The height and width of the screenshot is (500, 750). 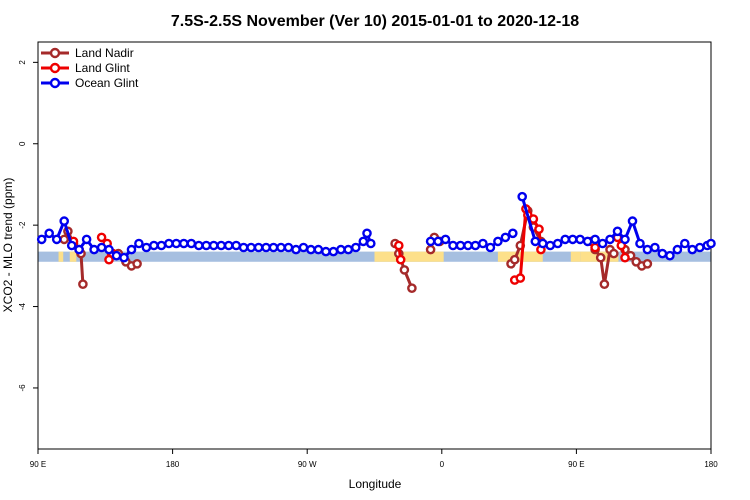 I want to click on legend-item-ocean-glint: Ocean Glint, so click(x=90, y=83).